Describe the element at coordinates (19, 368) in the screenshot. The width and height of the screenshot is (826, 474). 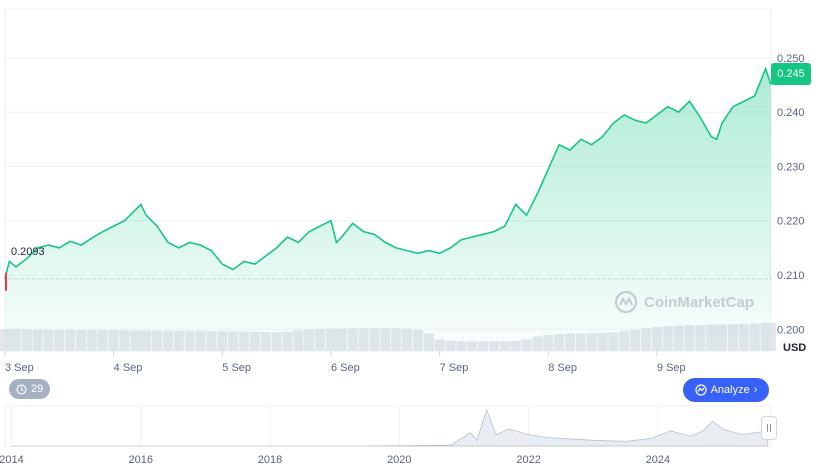
I see `x-tick-label: 3 Sep` at that location.